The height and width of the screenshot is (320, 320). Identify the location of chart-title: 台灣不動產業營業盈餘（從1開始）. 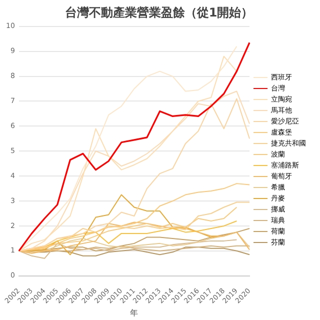
(159, 12).